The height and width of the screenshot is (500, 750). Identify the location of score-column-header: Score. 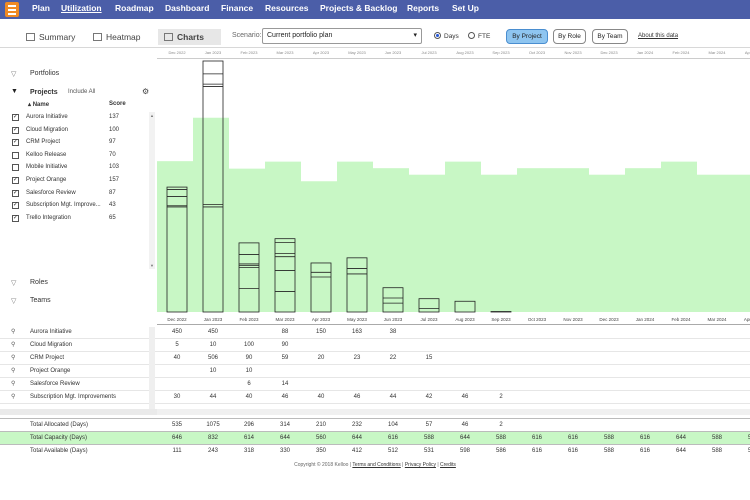
(117, 104).